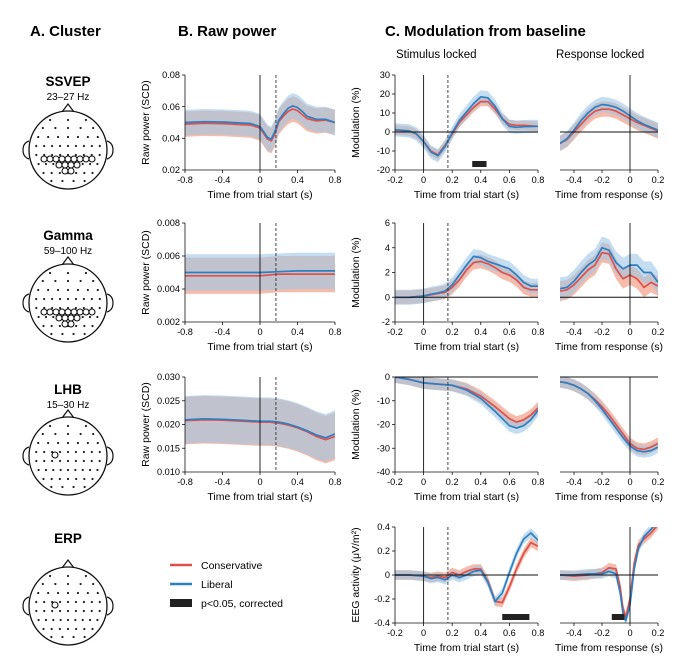  What do you see at coordinates (356, 574) in the screenshot?
I see `y-axis-label: EEG activity (μV/m²)` at bounding box center [356, 574].